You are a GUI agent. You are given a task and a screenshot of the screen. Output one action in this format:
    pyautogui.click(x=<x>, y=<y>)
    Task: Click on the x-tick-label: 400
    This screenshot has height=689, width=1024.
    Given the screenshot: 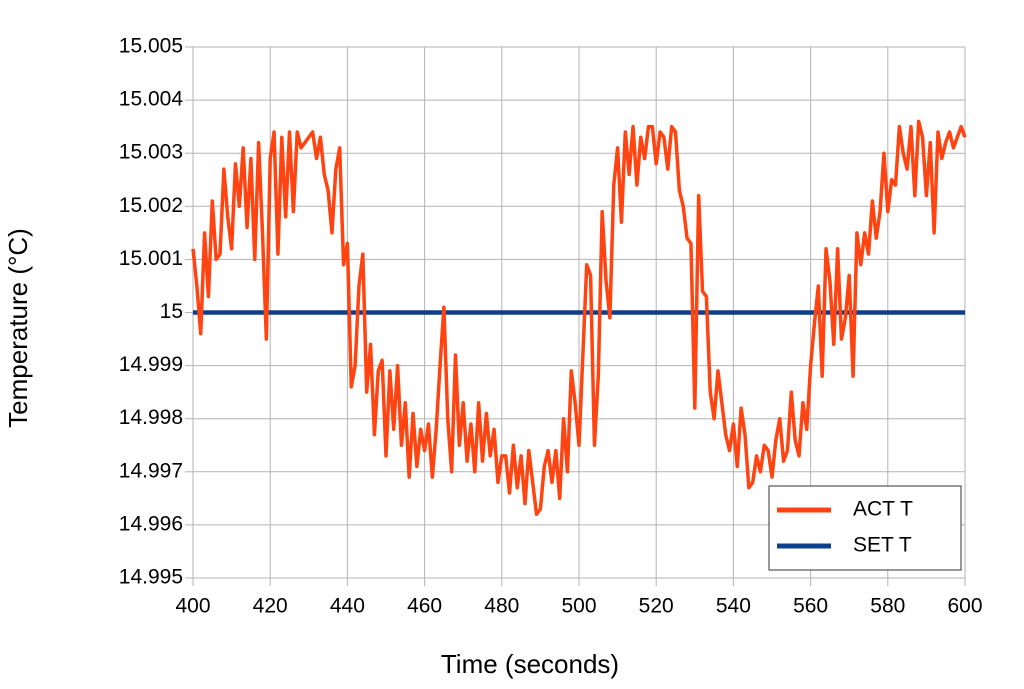 What is the action you would take?
    pyautogui.click(x=192, y=606)
    